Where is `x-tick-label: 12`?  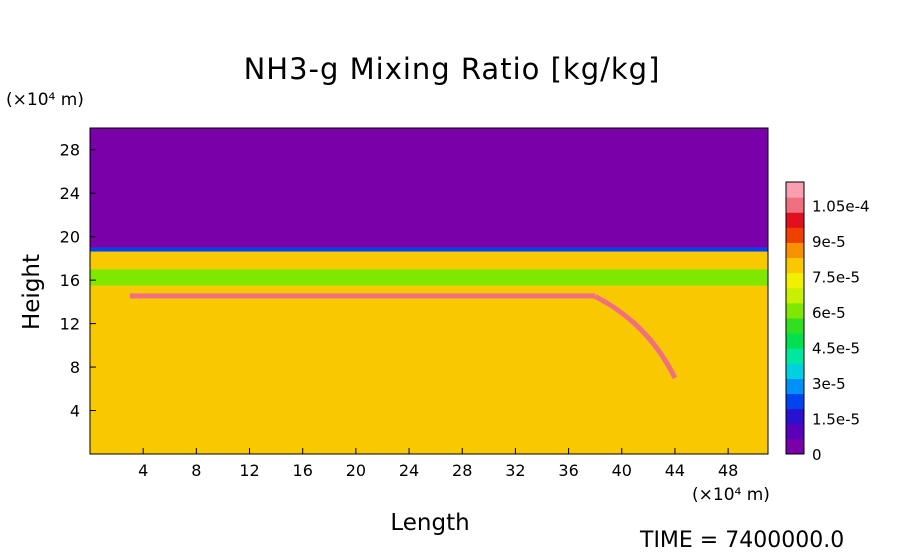
x-tick-label: 12 is located at coordinates (249, 470).